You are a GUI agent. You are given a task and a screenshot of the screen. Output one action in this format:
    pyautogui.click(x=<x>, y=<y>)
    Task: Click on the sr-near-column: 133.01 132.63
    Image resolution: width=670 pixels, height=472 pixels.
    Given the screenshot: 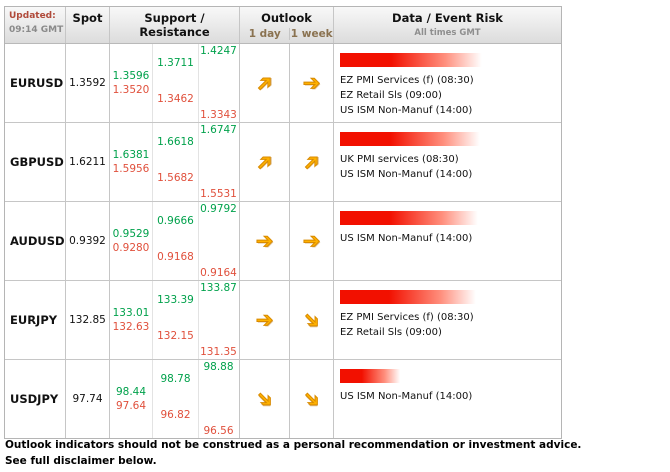 What is the action you would take?
    pyautogui.click(x=131, y=320)
    